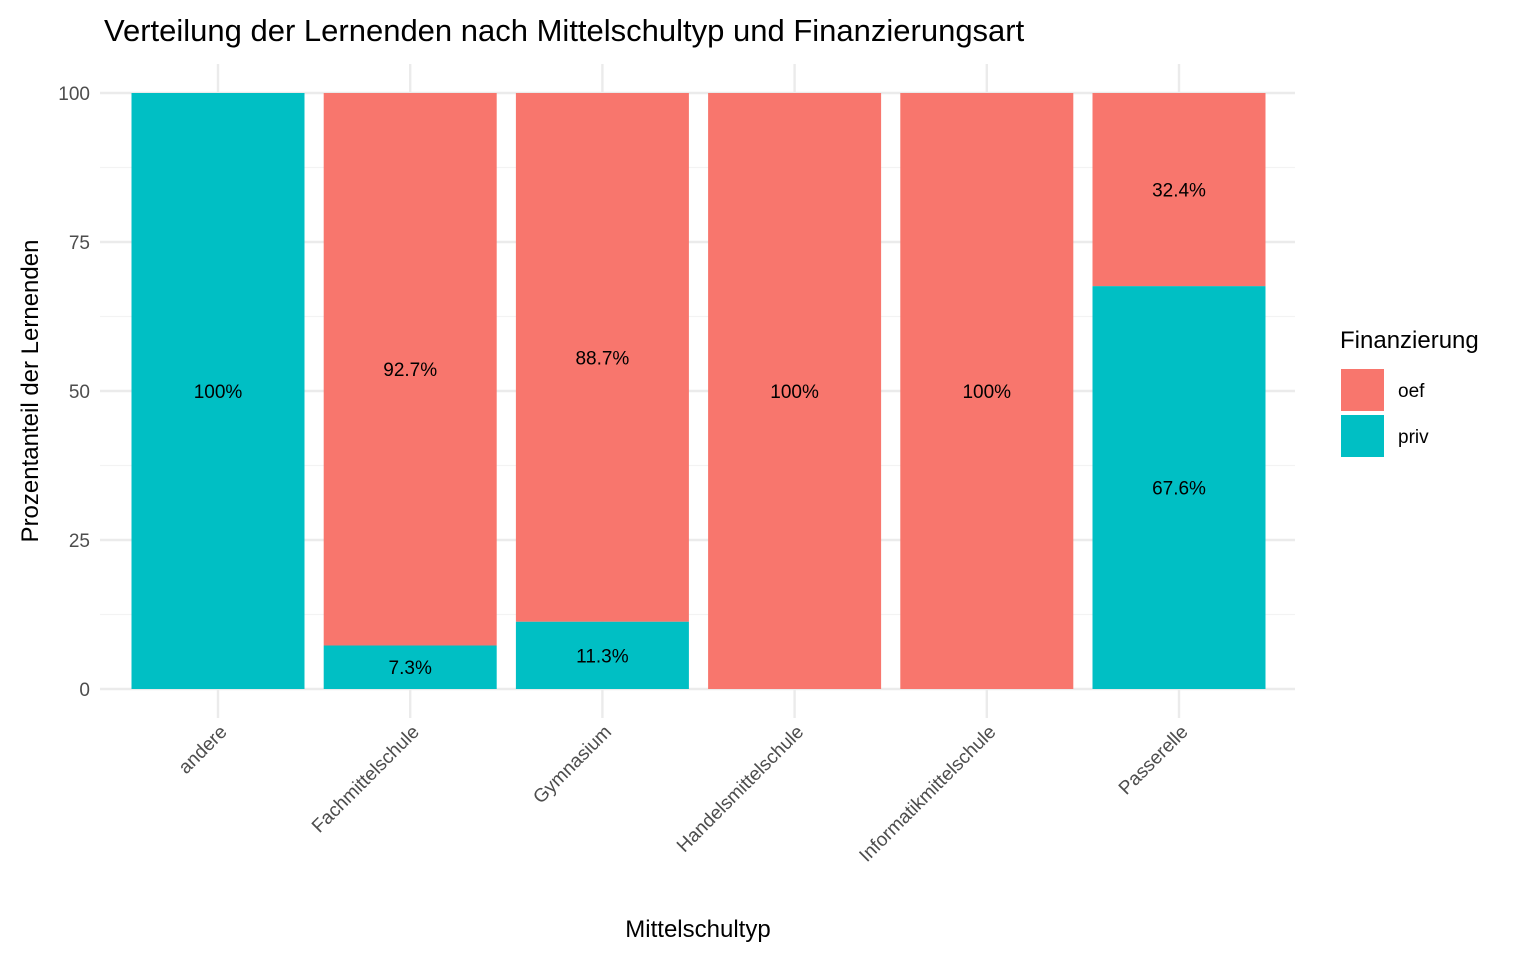 This screenshot has height=960, width=1536. I want to click on x-tick-label: Gymnasium, so click(572, 765).